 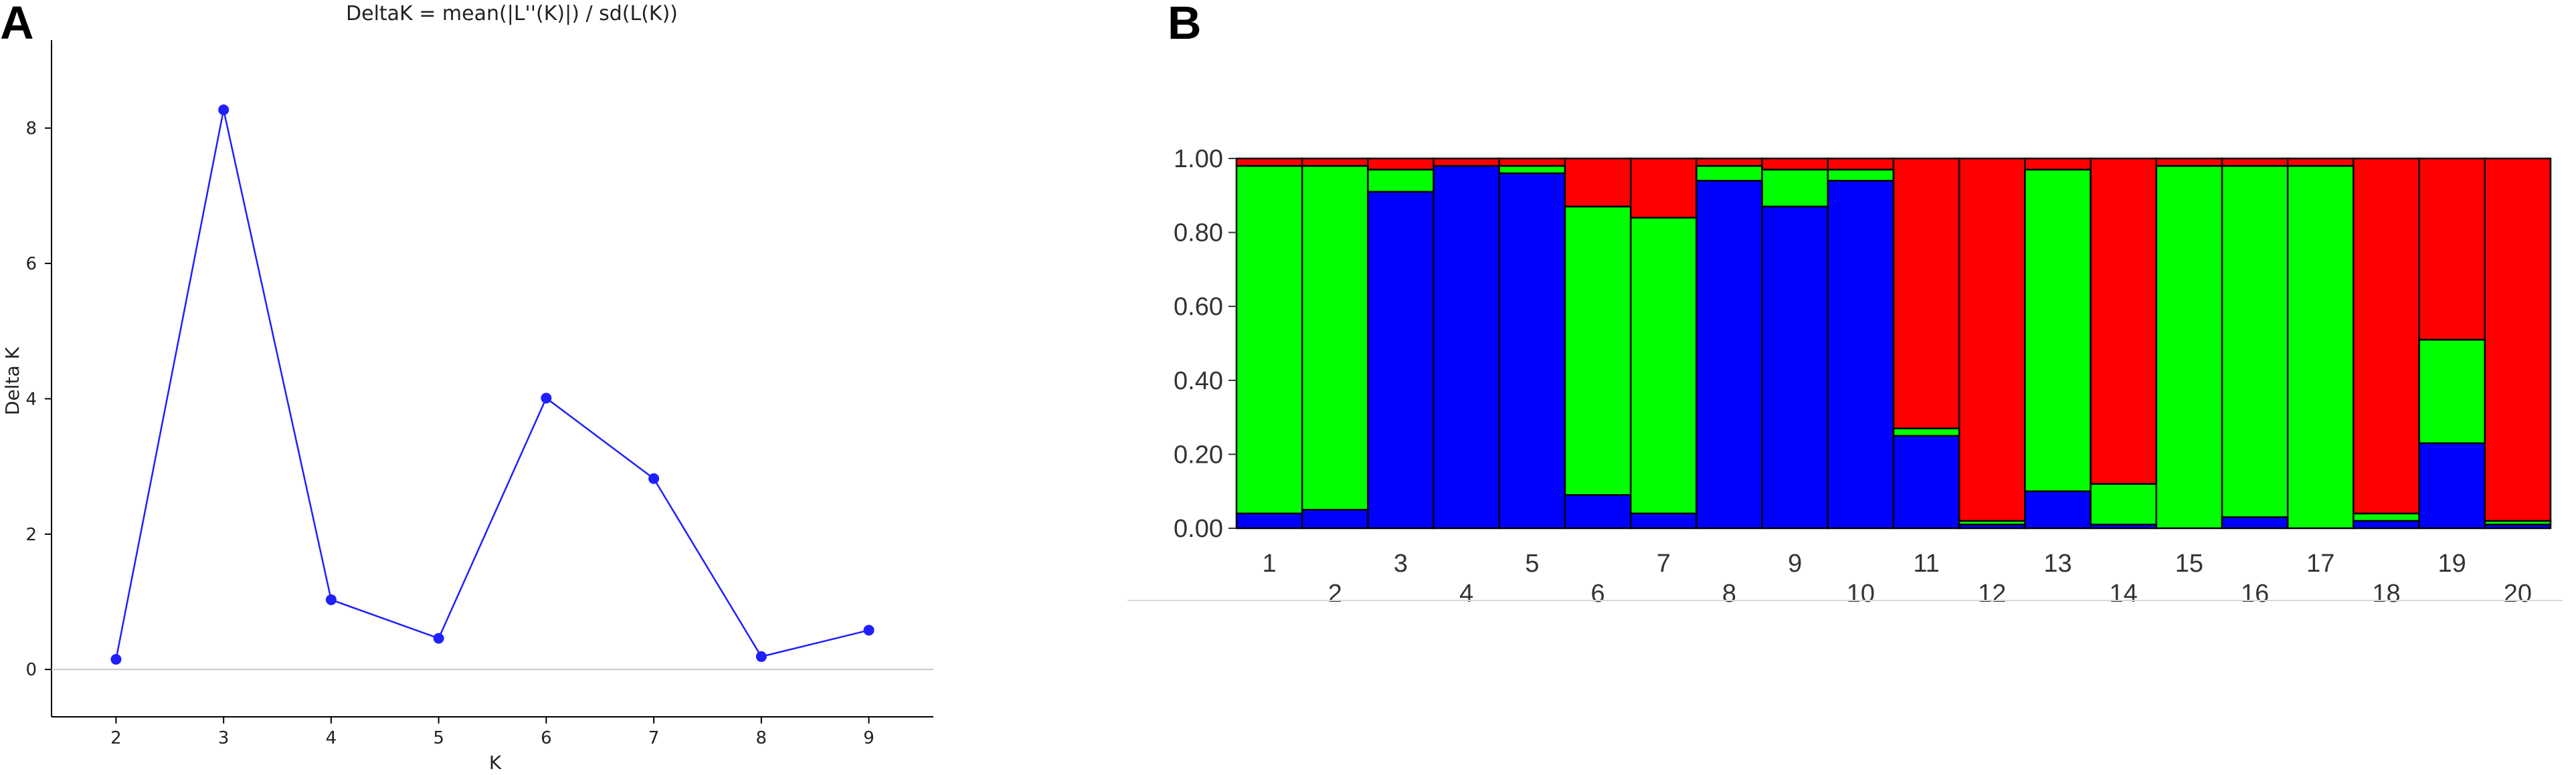 I want to click on x-tick-label: 4, so click(x=1466, y=594).